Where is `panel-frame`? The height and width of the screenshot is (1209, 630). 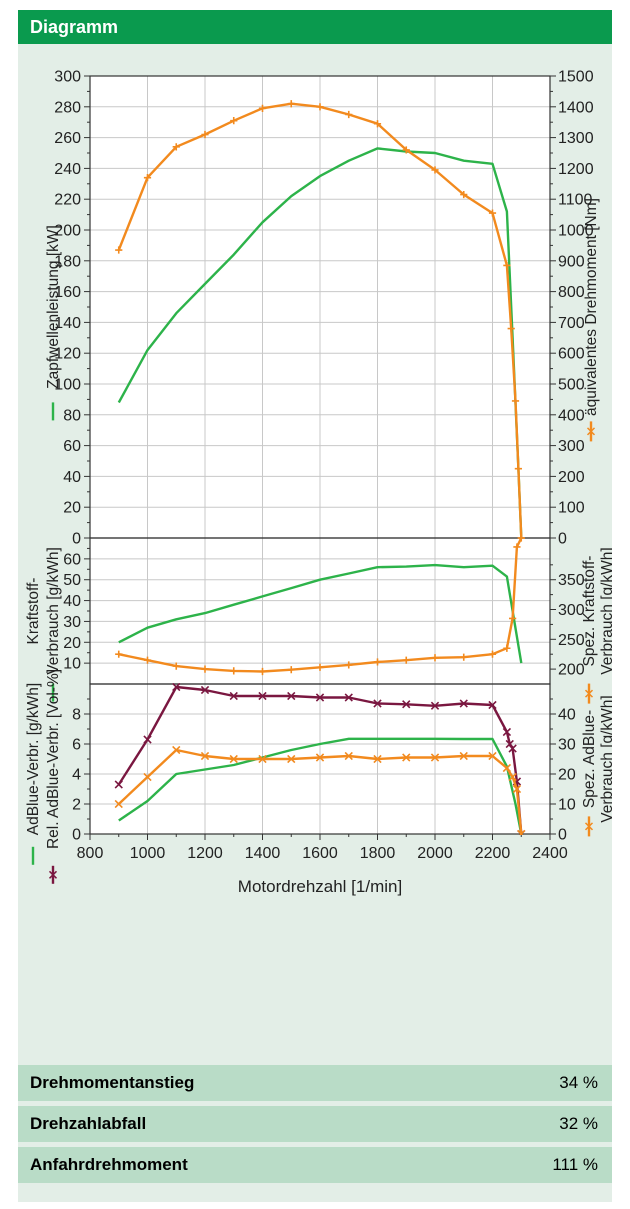
panel-frame is located at coordinates (320, 759).